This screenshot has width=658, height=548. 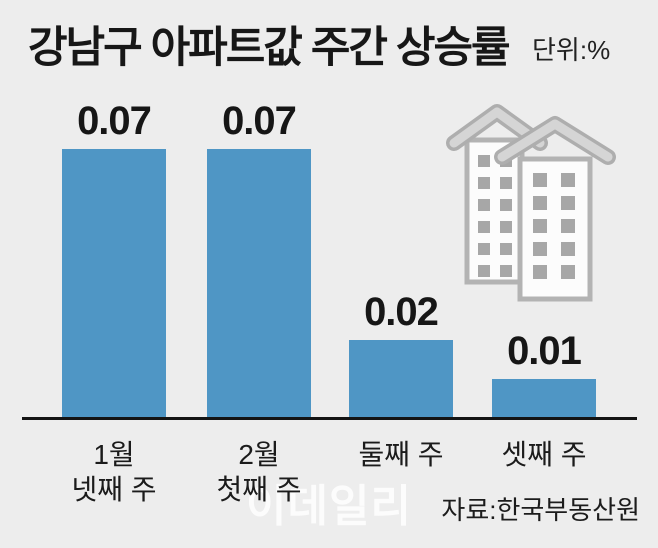 I want to click on building-front-body, so click(x=555, y=229).